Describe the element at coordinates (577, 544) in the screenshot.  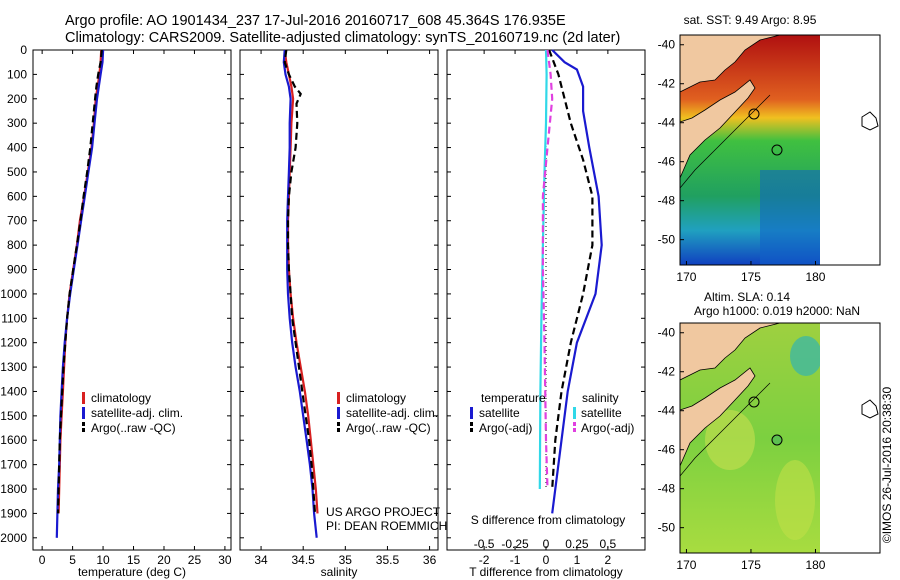
I see `s-diff-tick-label: 0.25` at that location.